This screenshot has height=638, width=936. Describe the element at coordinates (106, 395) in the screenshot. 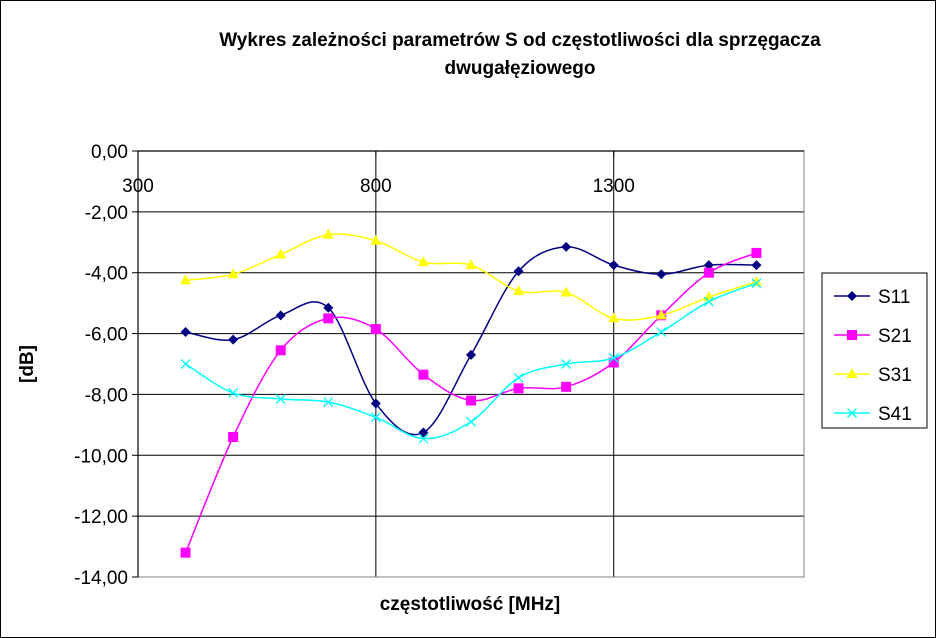

I see `y-tick-label: -8,00` at that location.